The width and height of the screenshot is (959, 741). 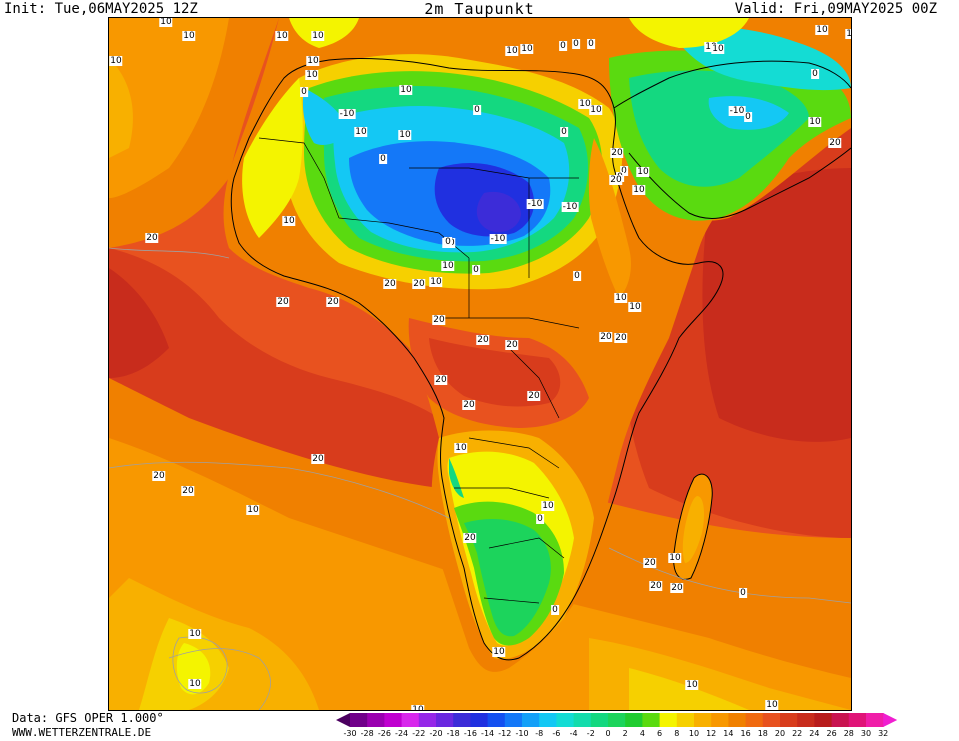 I want to click on scale-tick-label: -10, so click(x=522, y=733).